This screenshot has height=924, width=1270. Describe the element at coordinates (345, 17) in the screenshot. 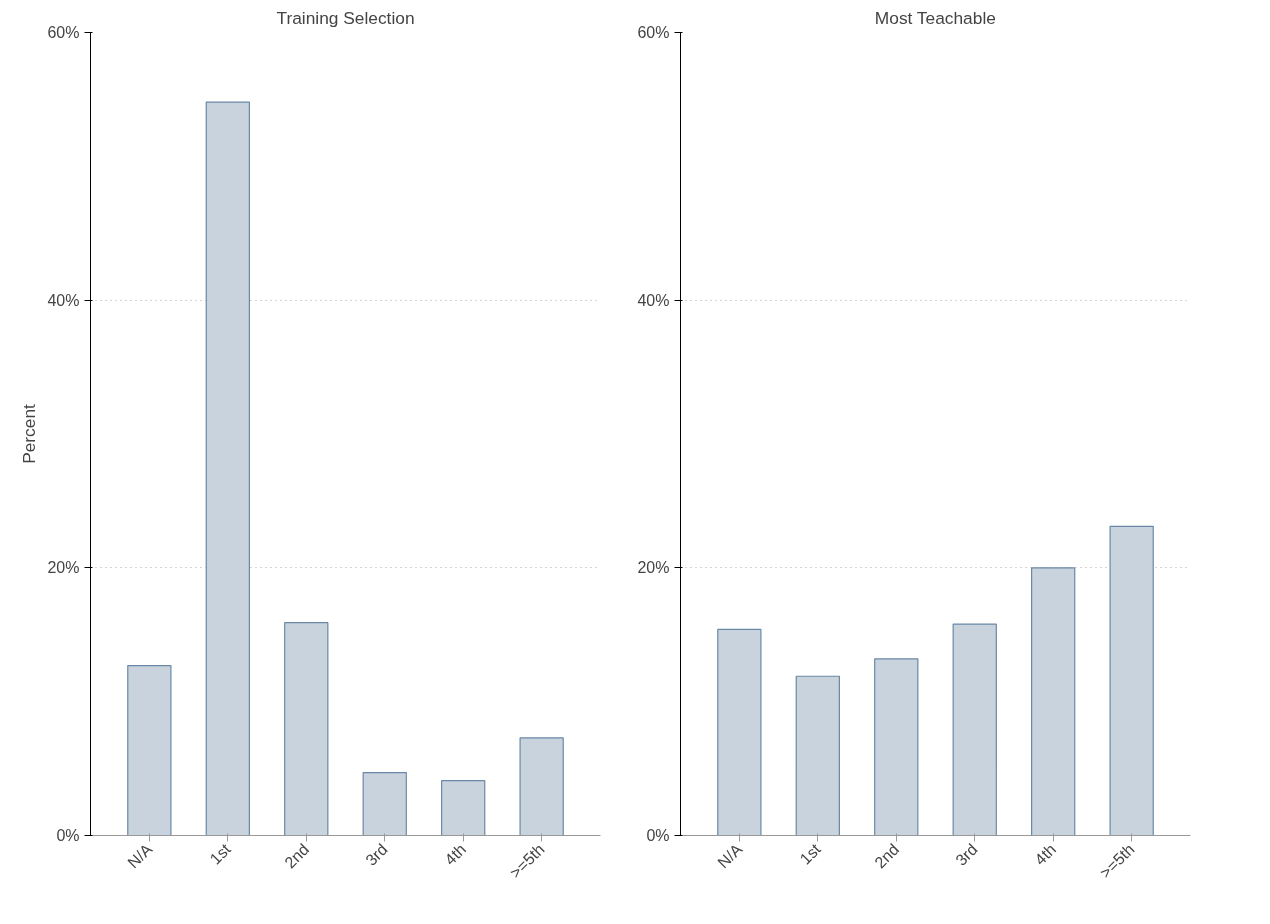

I see `chart-title: Training Selection` at that location.